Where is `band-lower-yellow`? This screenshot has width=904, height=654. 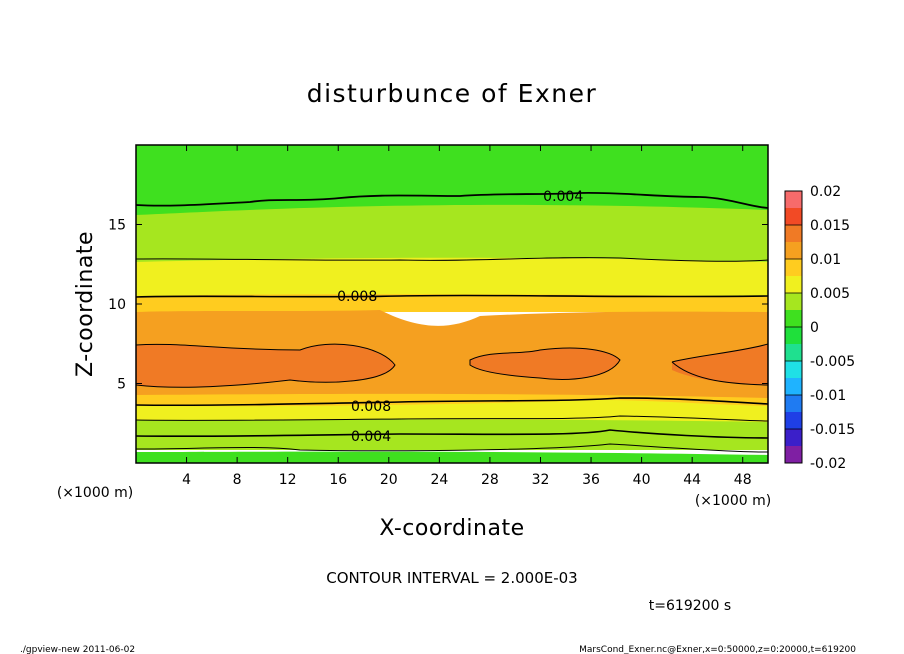
band-lower-yellow is located at coordinates (452, 412).